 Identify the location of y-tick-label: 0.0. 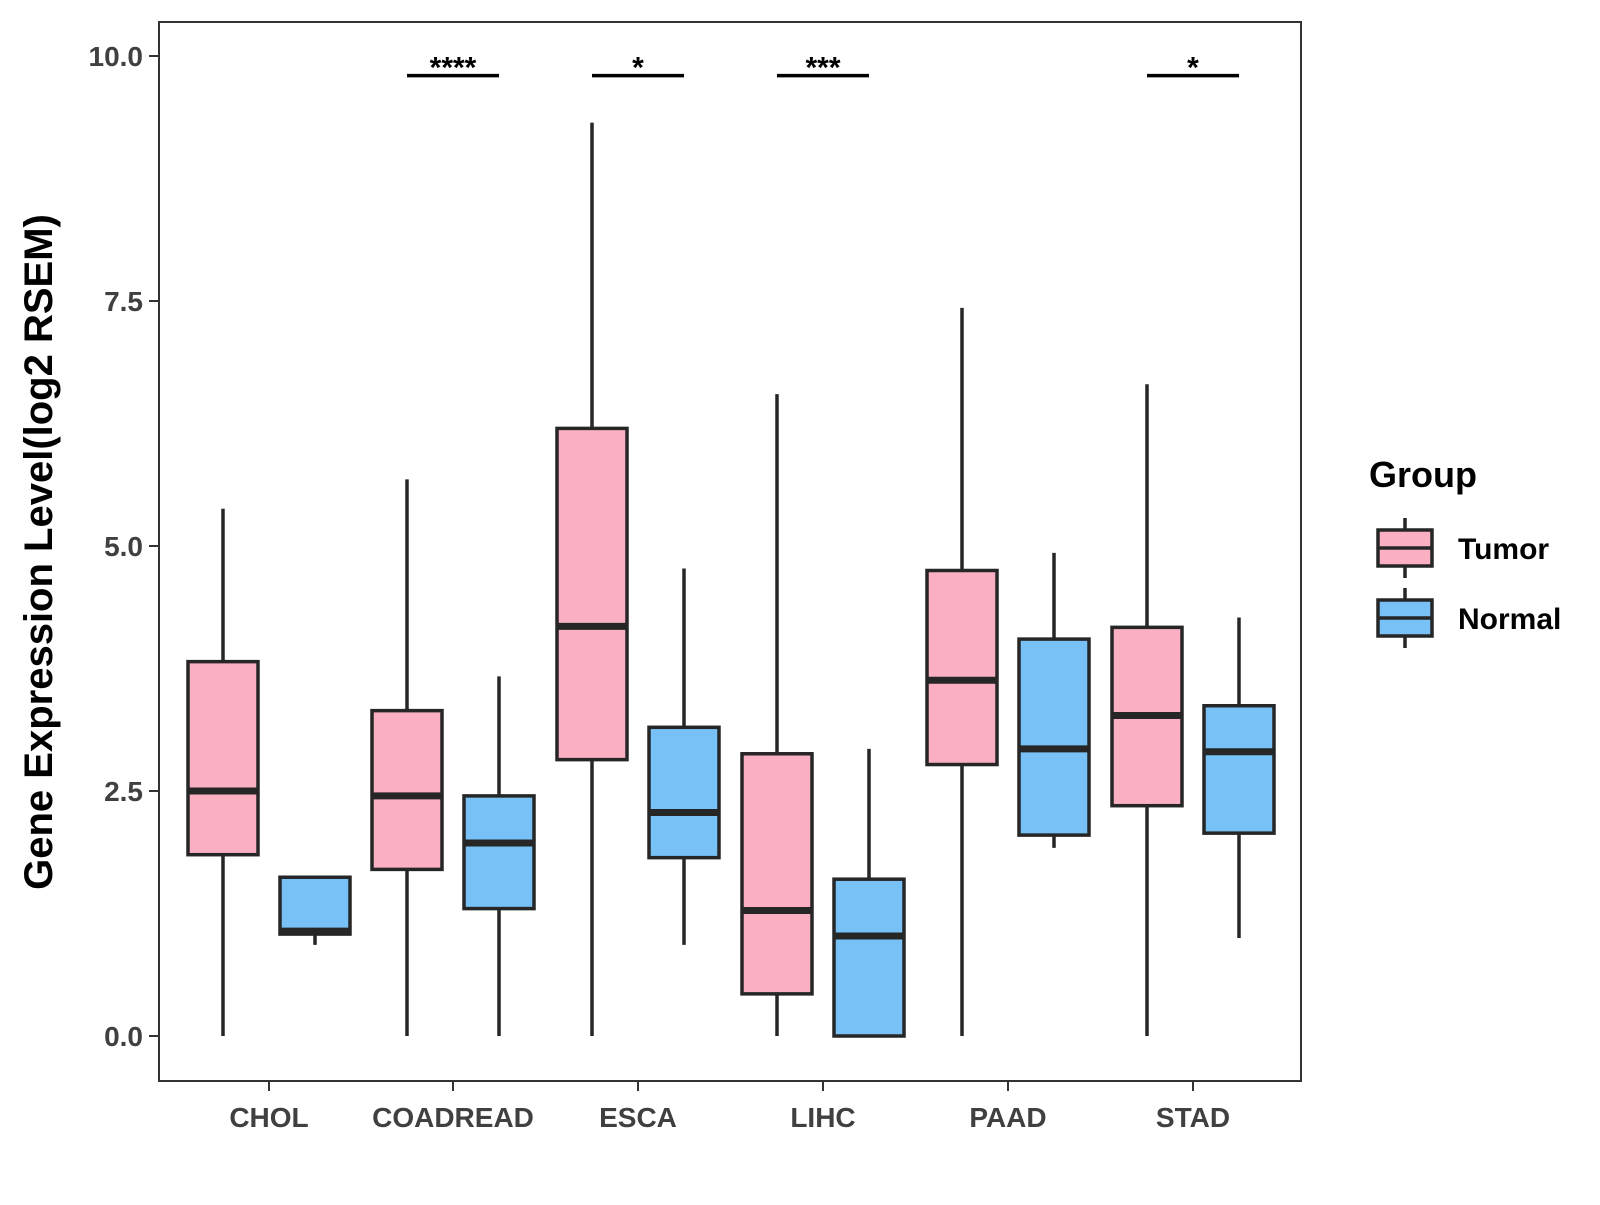
(123, 1036).